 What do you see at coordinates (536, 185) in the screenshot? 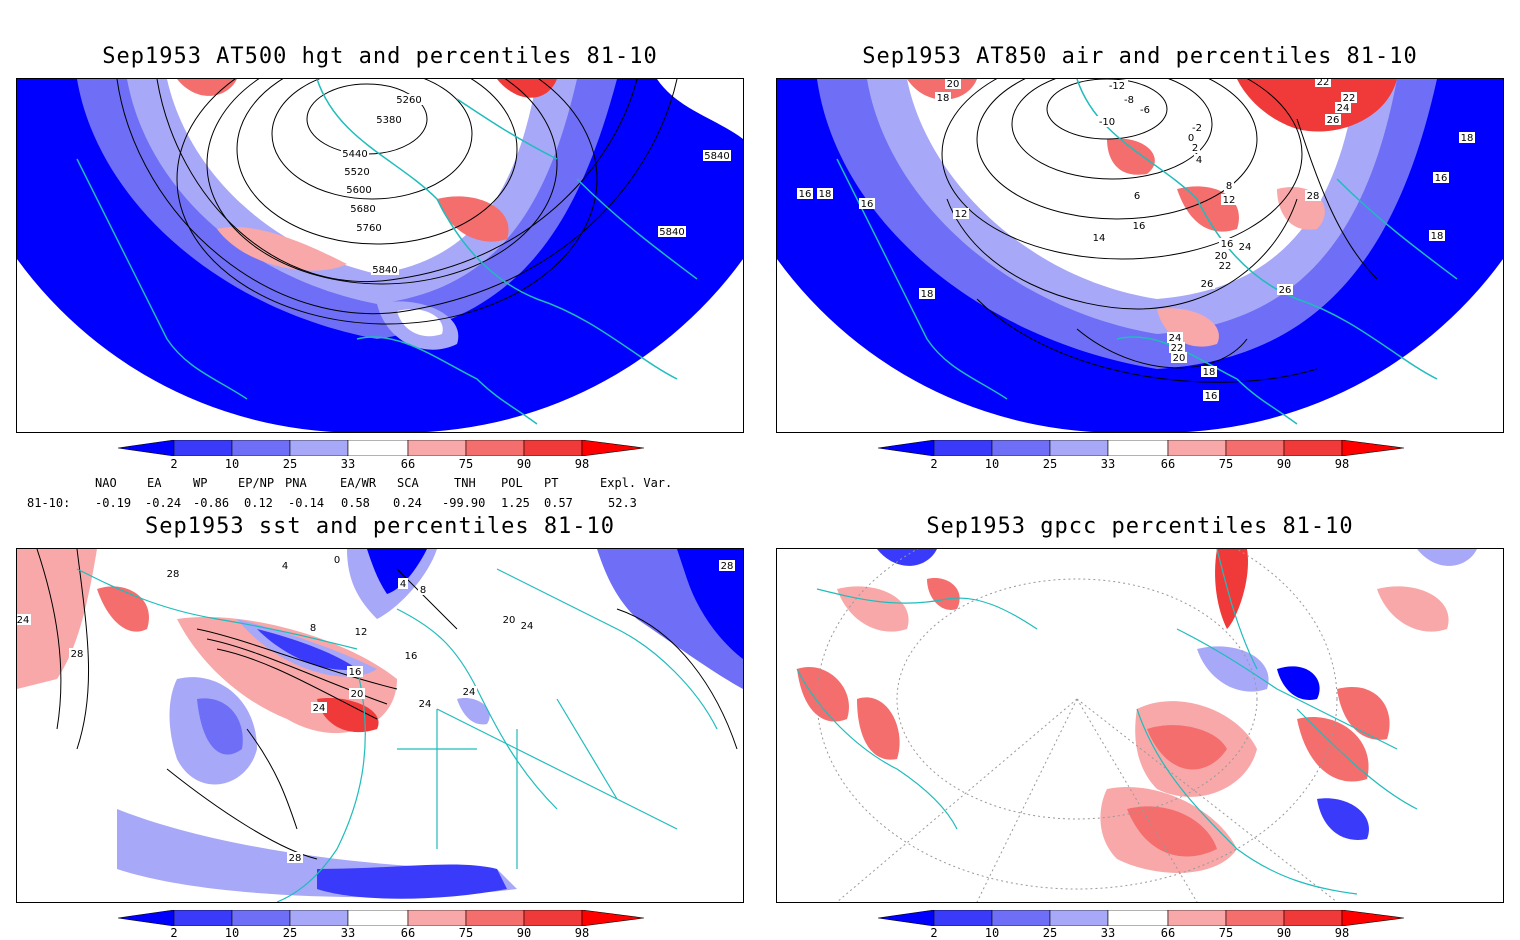
I see `contour-labels: 5260 5380 5440 5520 5600 5680 5760 5840 5840 5840` at bounding box center [536, 185].